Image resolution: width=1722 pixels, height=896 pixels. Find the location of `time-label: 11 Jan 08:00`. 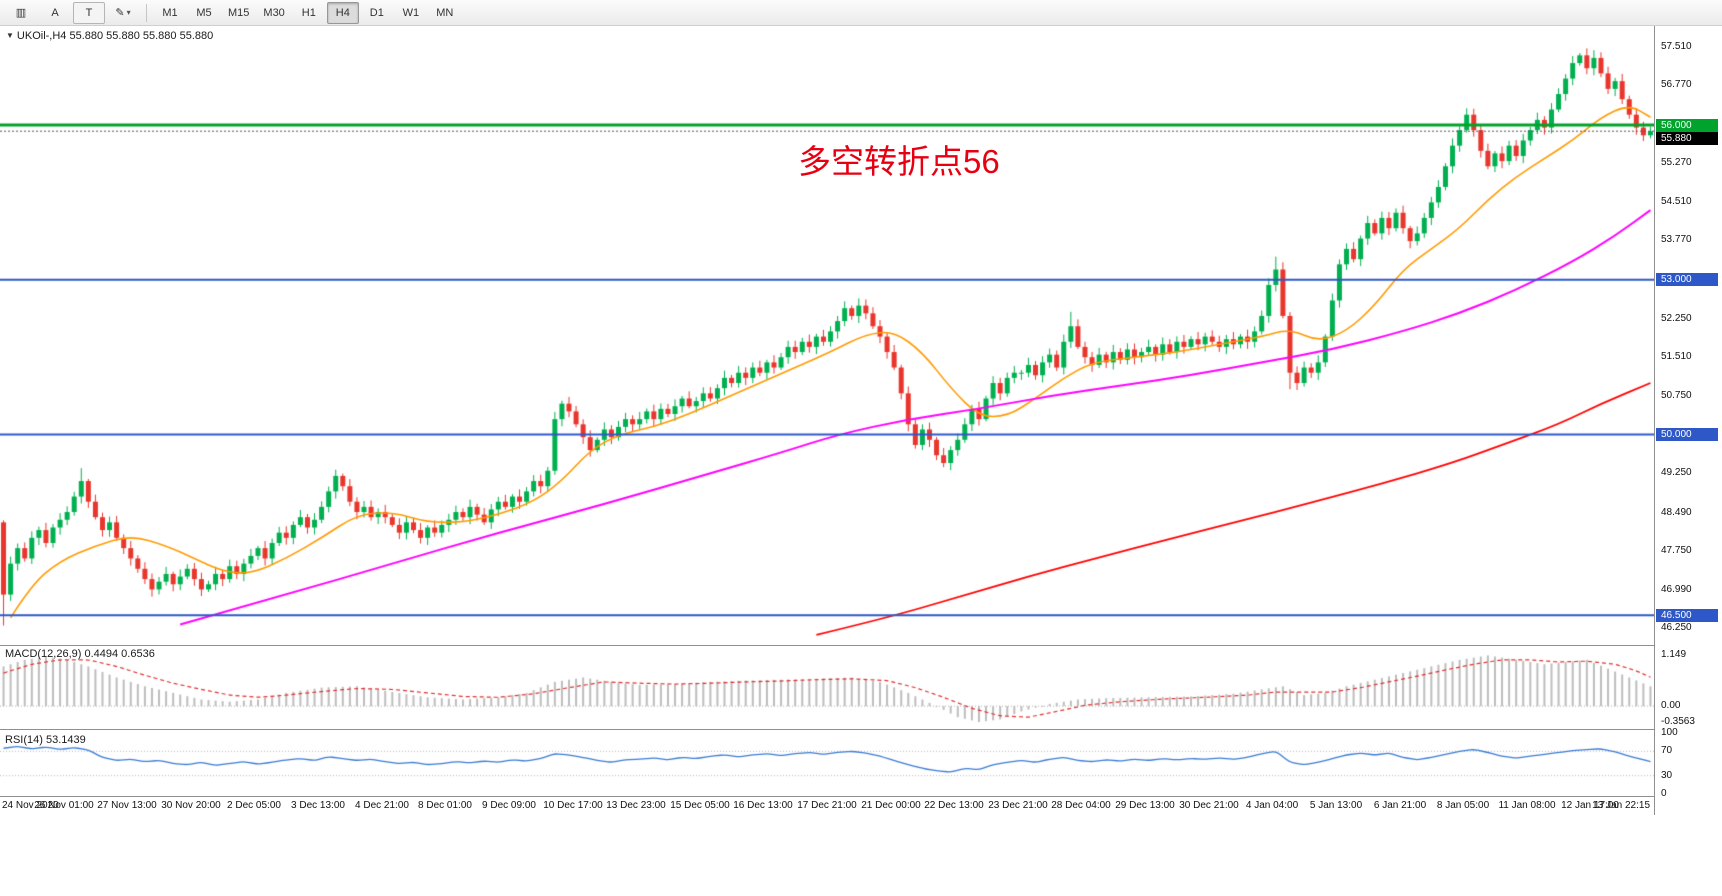

time-label: 11 Jan 08:00 is located at coordinates (1527, 805).